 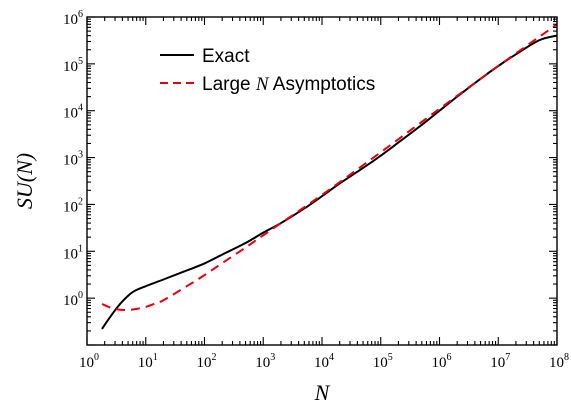 What do you see at coordinates (226, 56) in the screenshot?
I see `legend-label-exact: Exact` at bounding box center [226, 56].